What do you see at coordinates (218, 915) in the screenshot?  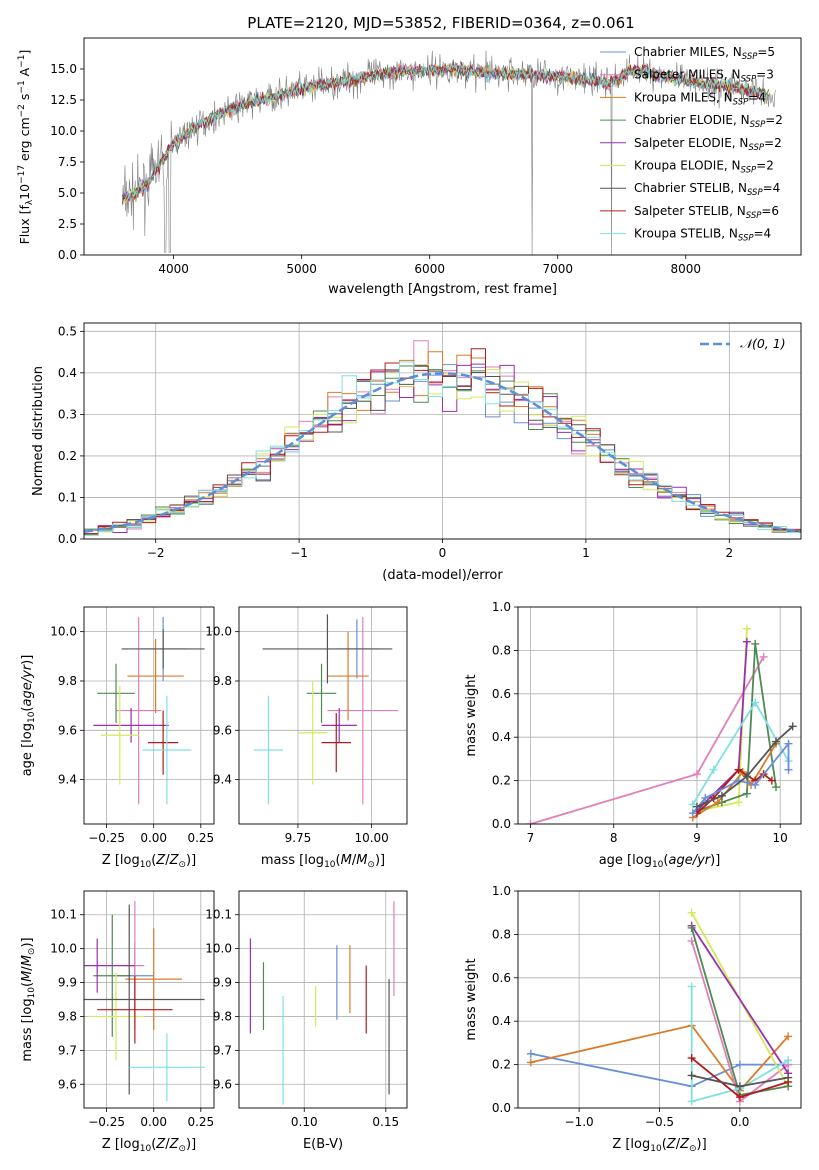 I see `y-tick-label: 10.1` at bounding box center [218, 915].